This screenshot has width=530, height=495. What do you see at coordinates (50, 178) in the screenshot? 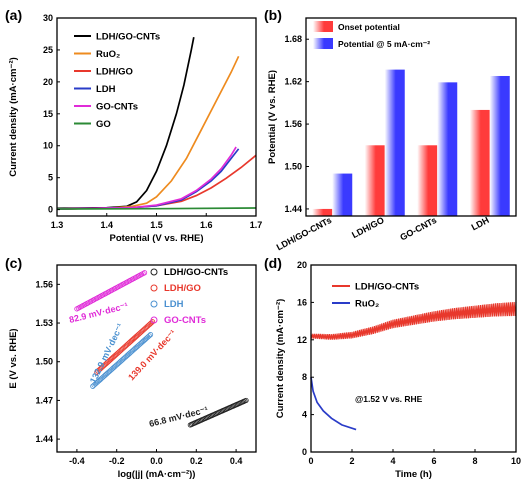
I see `y-axis-tick-label: 5` at bounding box center [50, 178].